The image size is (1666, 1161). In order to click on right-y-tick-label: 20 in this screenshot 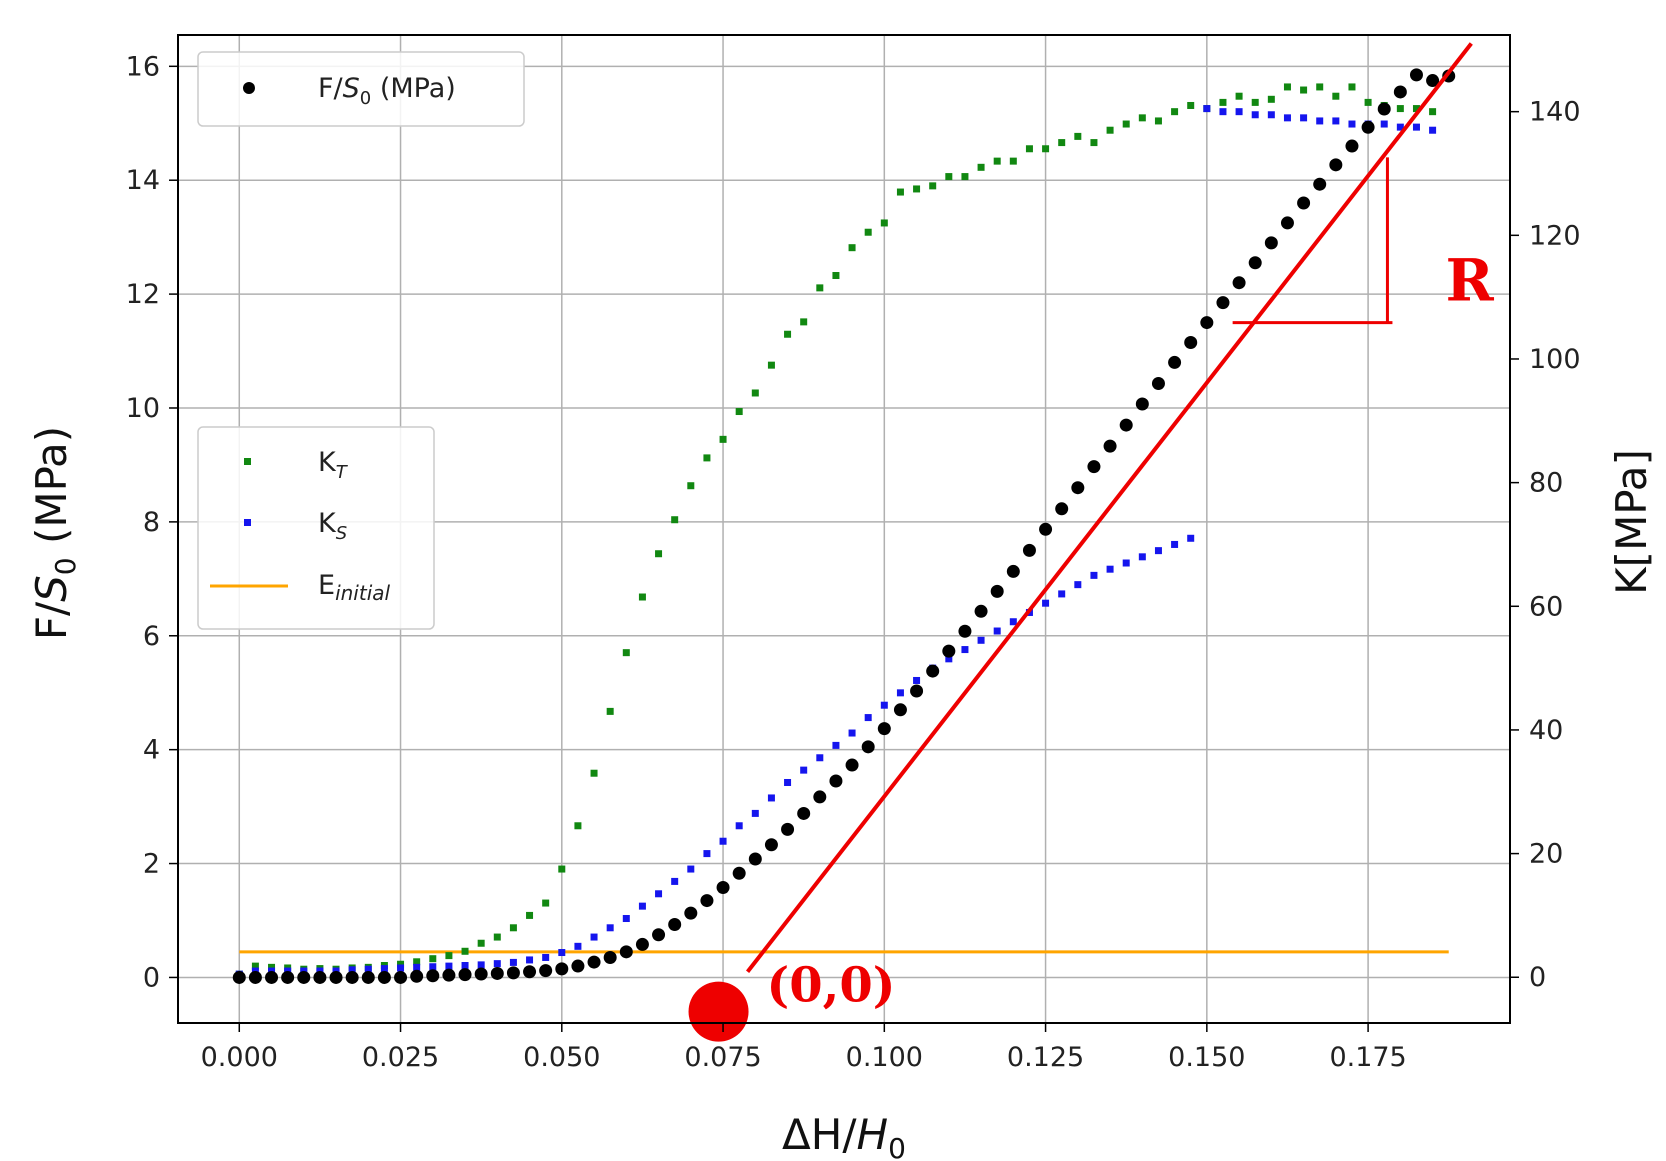, I will do `click(1546, 854)`.